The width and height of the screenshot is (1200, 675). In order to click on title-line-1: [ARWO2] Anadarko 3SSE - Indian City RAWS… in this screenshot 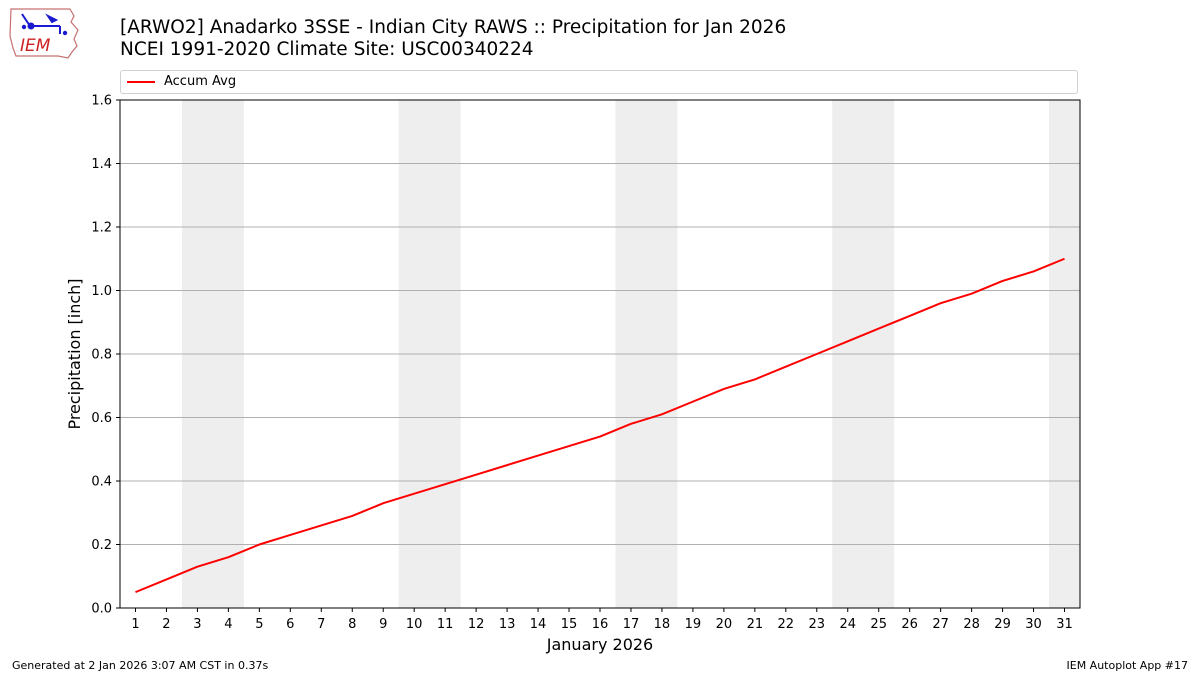, I will do `click(453, 27)`.